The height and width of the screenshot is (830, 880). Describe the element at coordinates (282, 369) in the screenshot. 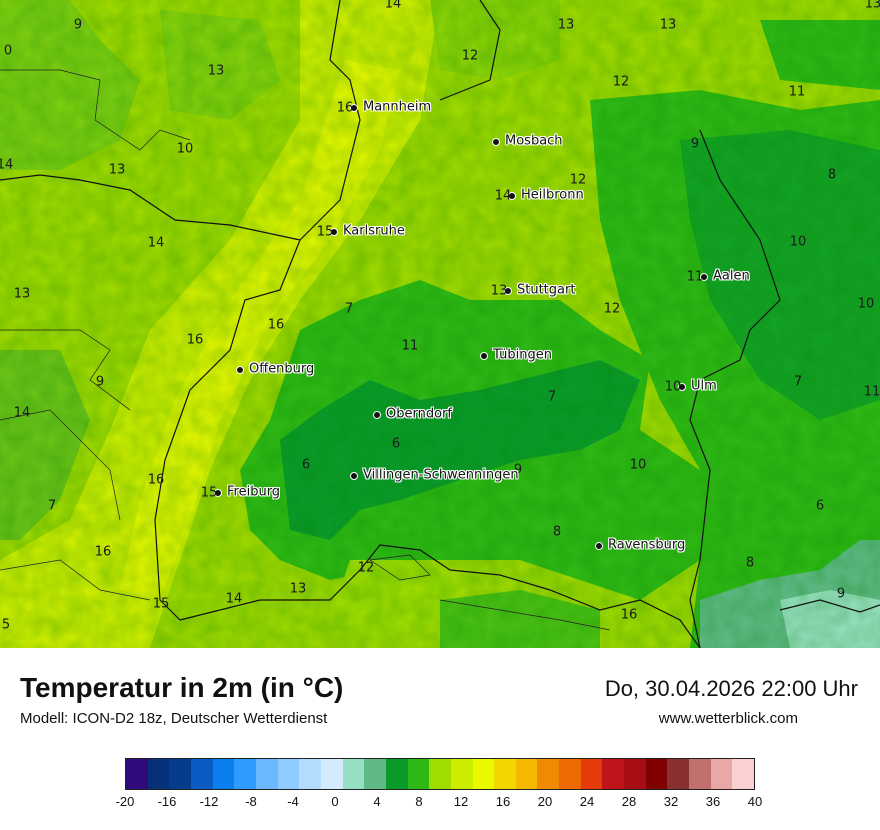

I see `city-label: Offenburg` at that location.